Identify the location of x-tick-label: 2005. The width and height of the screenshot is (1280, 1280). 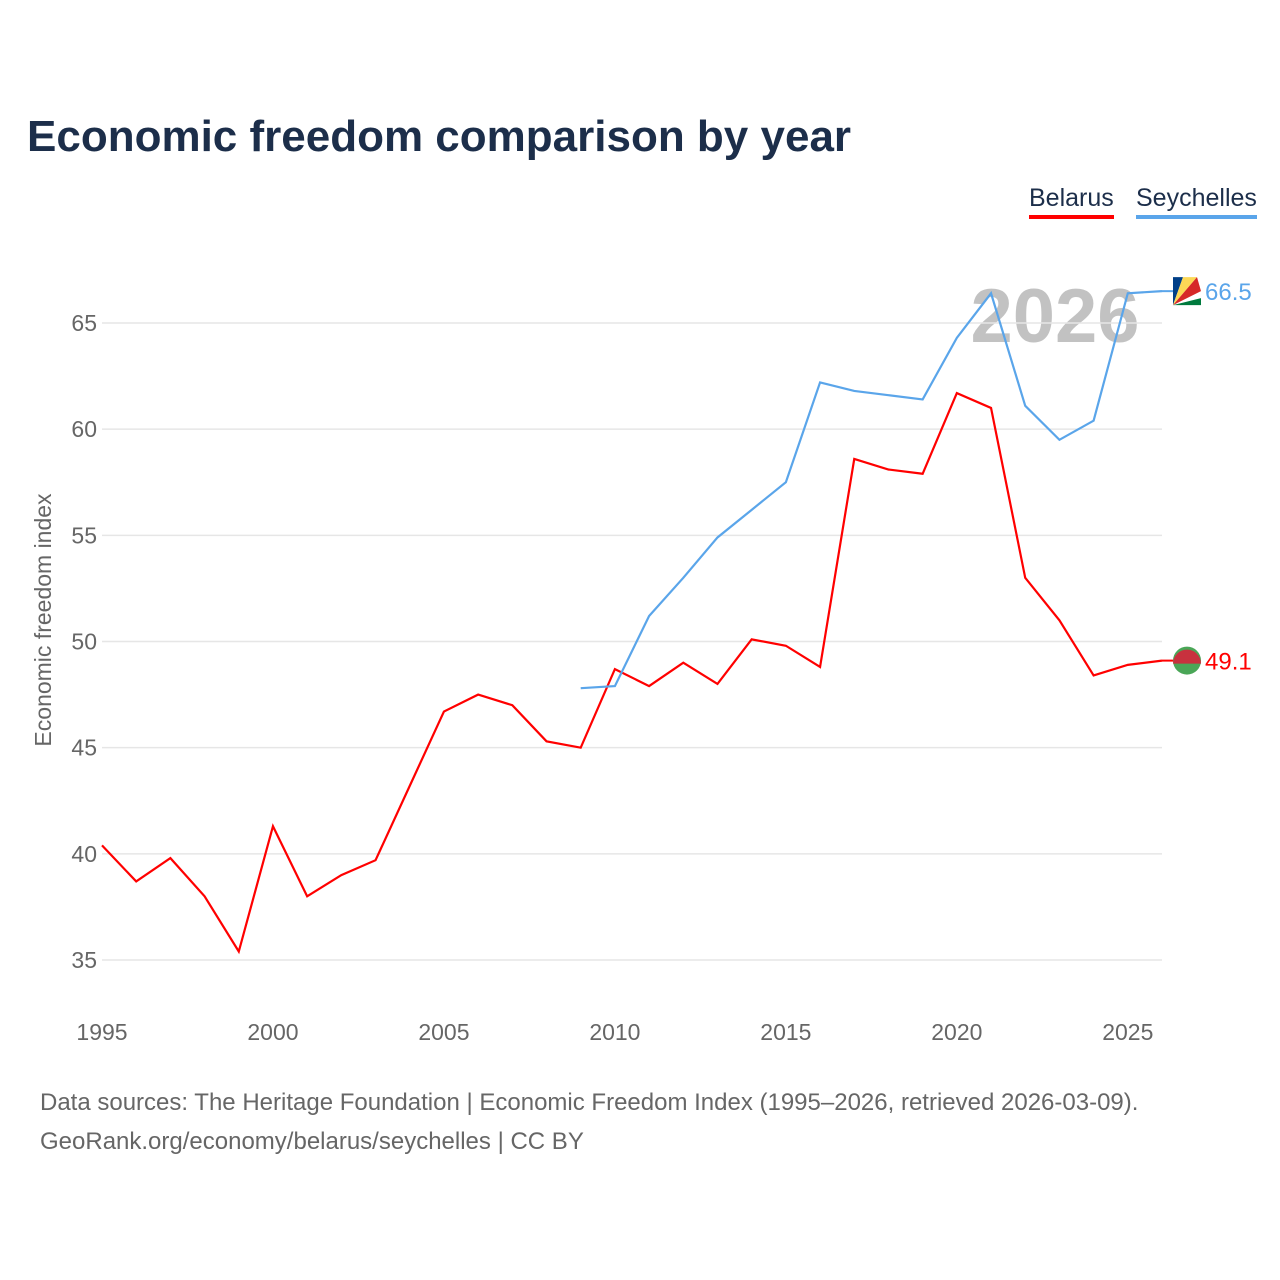
(443, 1032).